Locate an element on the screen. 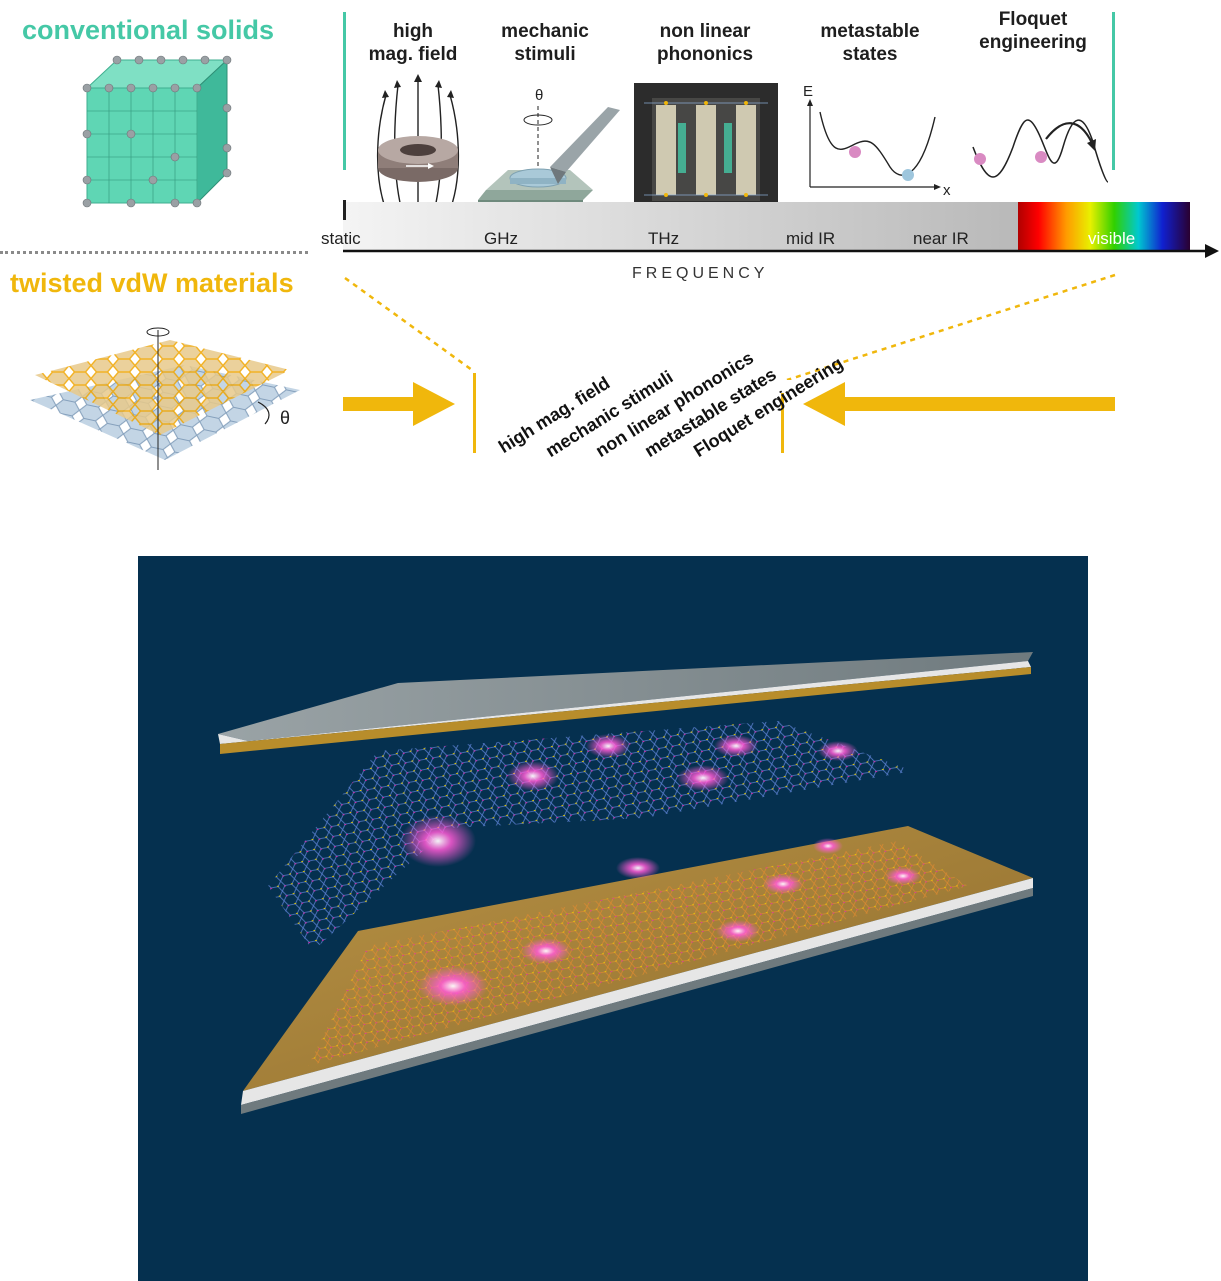 The image size is (1221, 1281). category-label-non-linear-phononics: non linear phononics is located at coordinates (705, 43).